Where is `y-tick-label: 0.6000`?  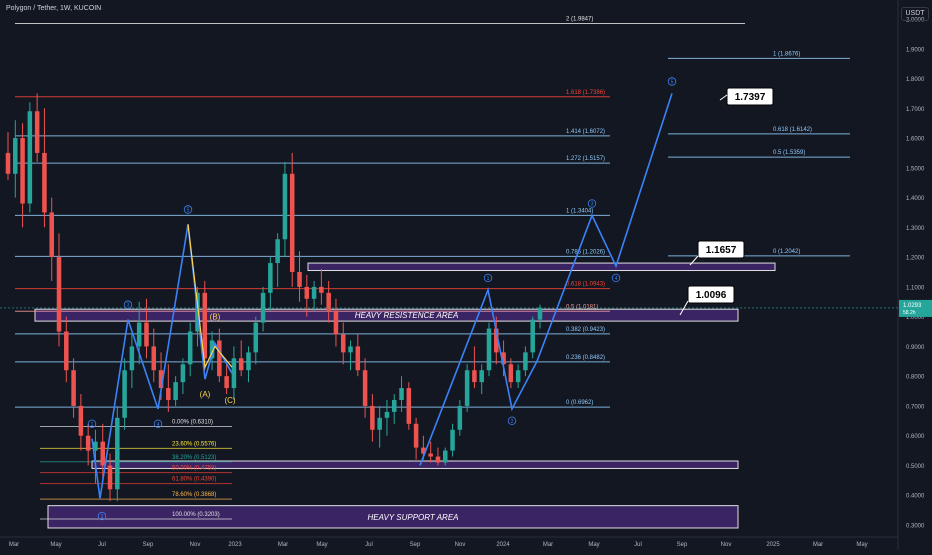 y-tick-label: 0.6000 is located at coordinates (915, 437).